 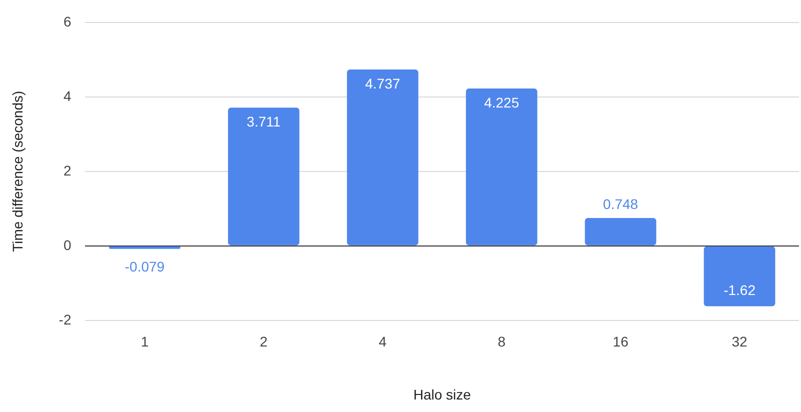 What do you see at coordinates (382, 342) in the screenshot?
I see `x-tick-label: 4` at bounding box center [382, 342].